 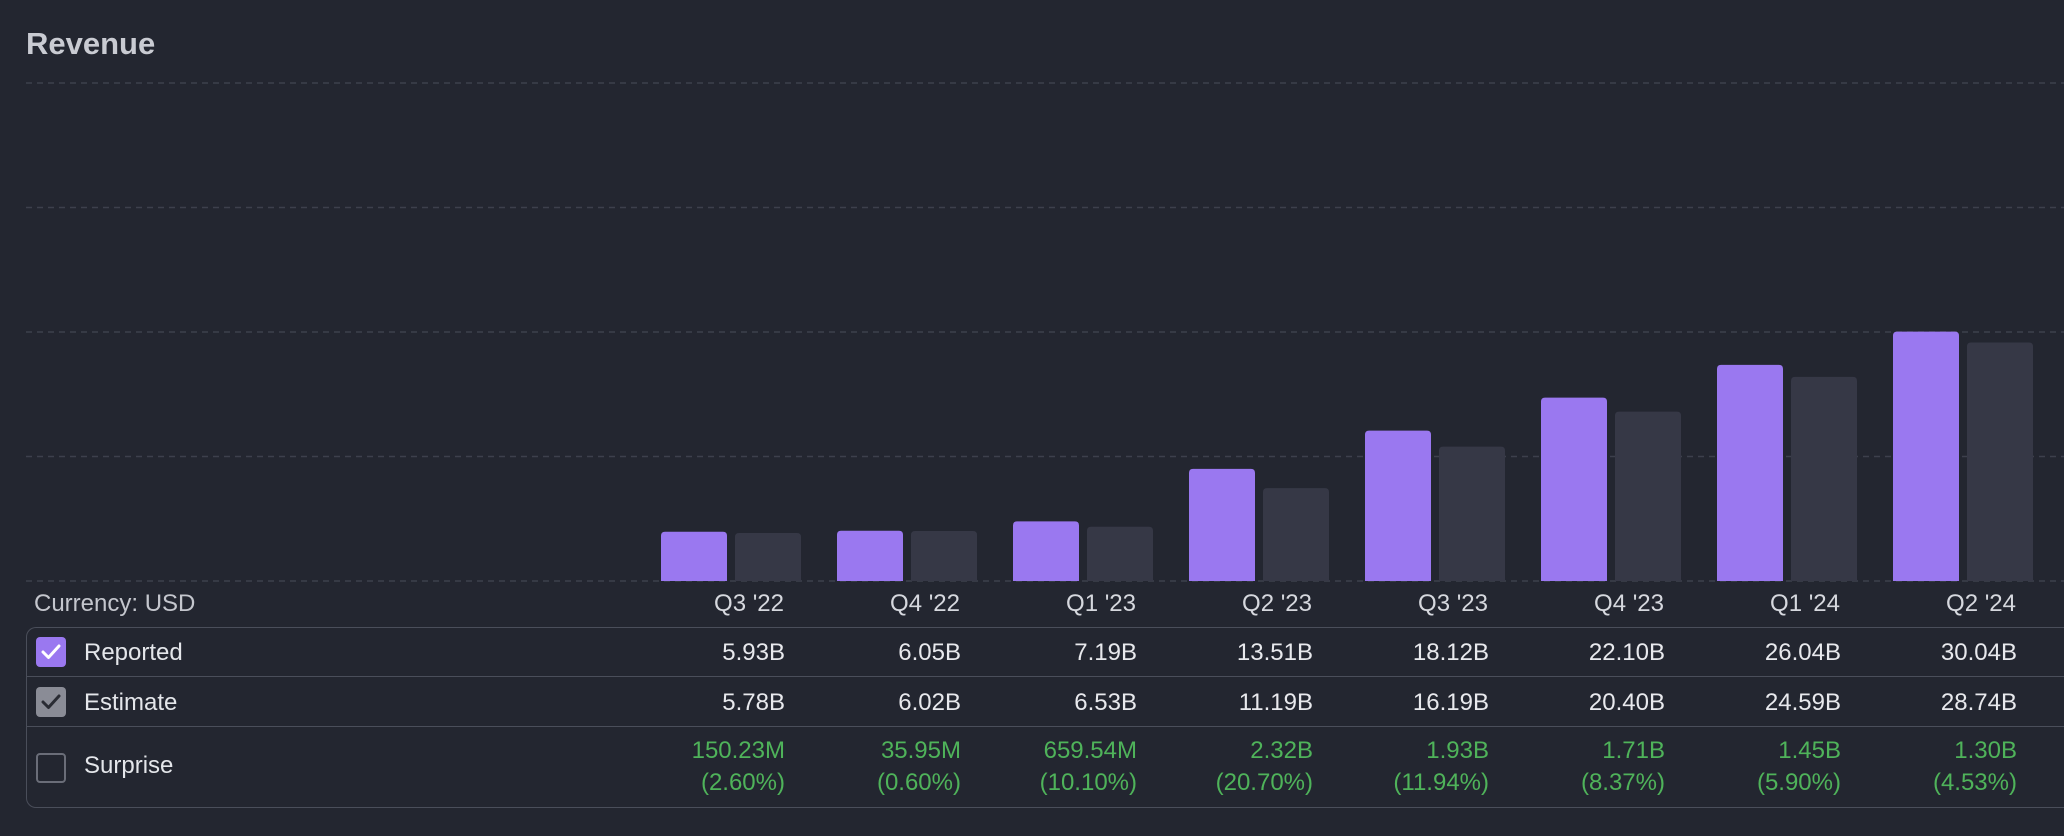 I want to click on quarter-label: Q1 '23, so click(x=1101, y=603).